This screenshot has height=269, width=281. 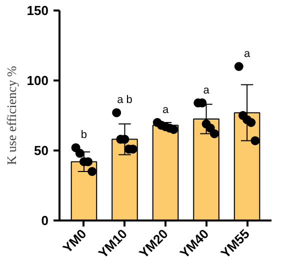 I want to click on annotation: b, so click(x=84, y=135).